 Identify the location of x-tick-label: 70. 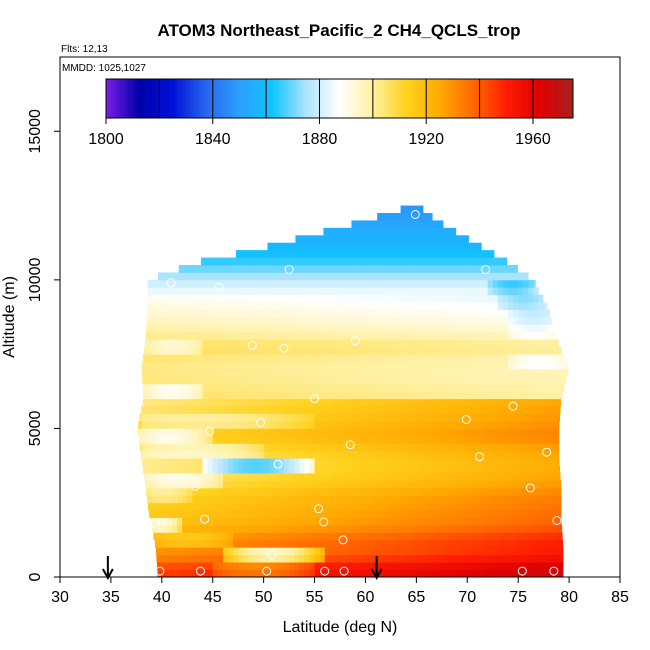
(467, 597).